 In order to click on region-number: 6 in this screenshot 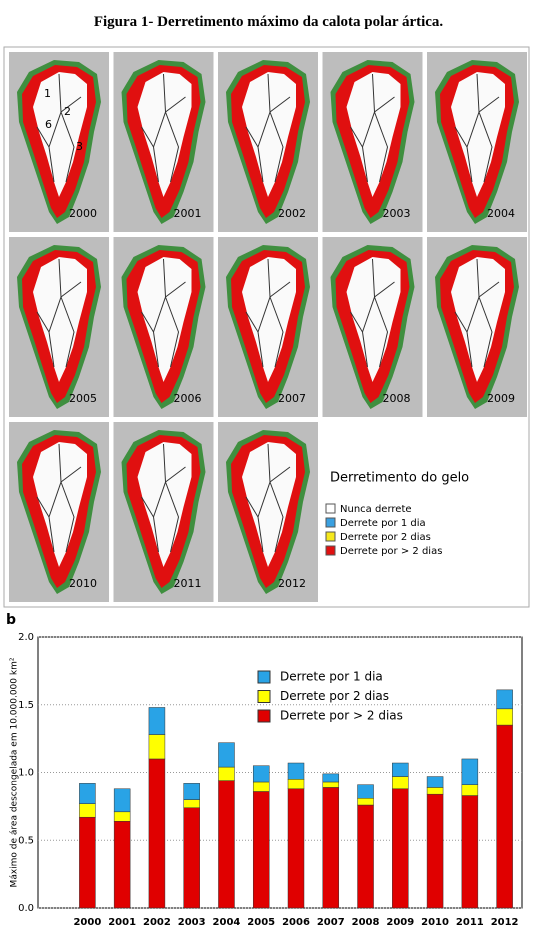, I will do `click(48, 124)`.